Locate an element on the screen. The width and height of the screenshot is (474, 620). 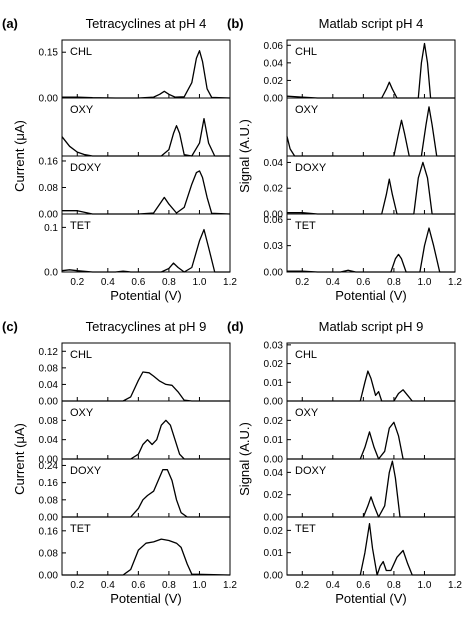
series-label-3-2: DOXY is located at coordinates (311, 471).